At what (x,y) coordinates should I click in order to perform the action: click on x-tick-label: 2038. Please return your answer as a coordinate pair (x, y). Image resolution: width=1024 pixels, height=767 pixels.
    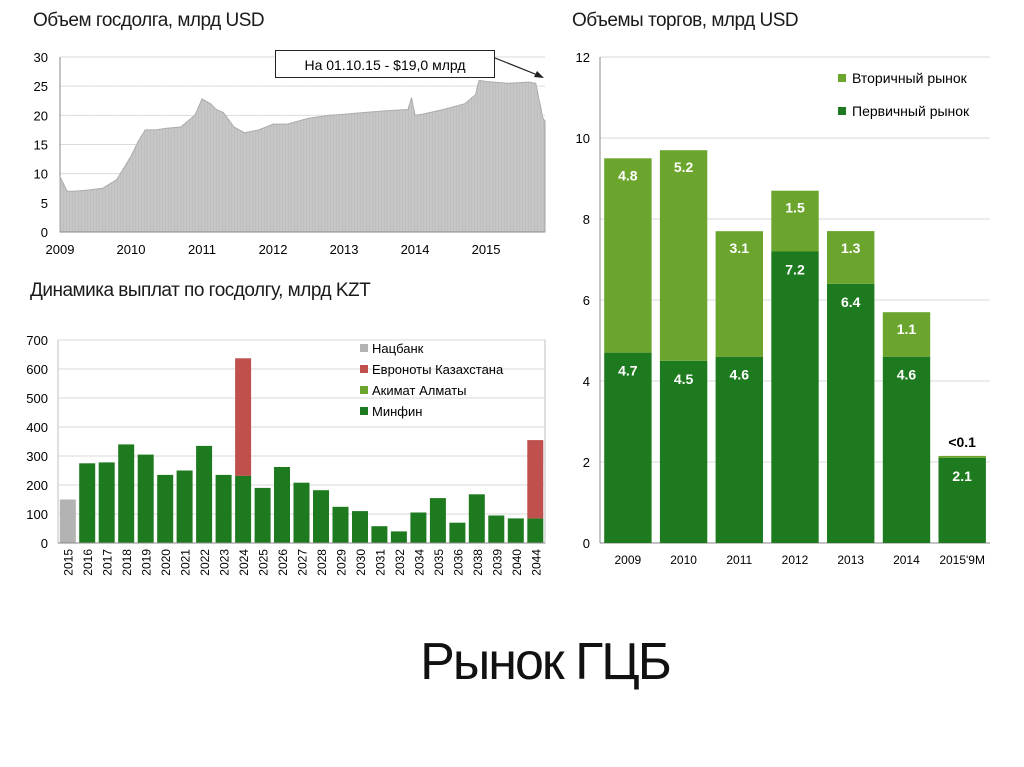
    Looking at the image, I should click on (478, 562).